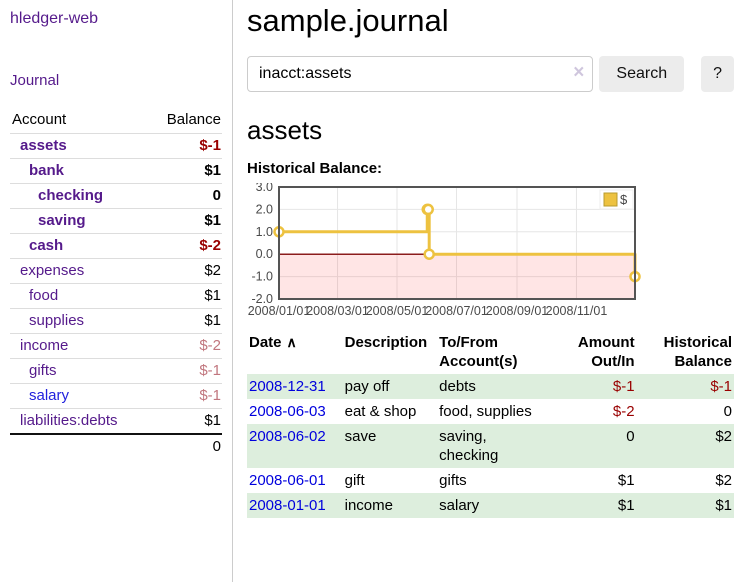 The image size is (742, 582). Describe the element at coordinates (71, 195) in the screenshot. I see `account-link: checking` at that location.